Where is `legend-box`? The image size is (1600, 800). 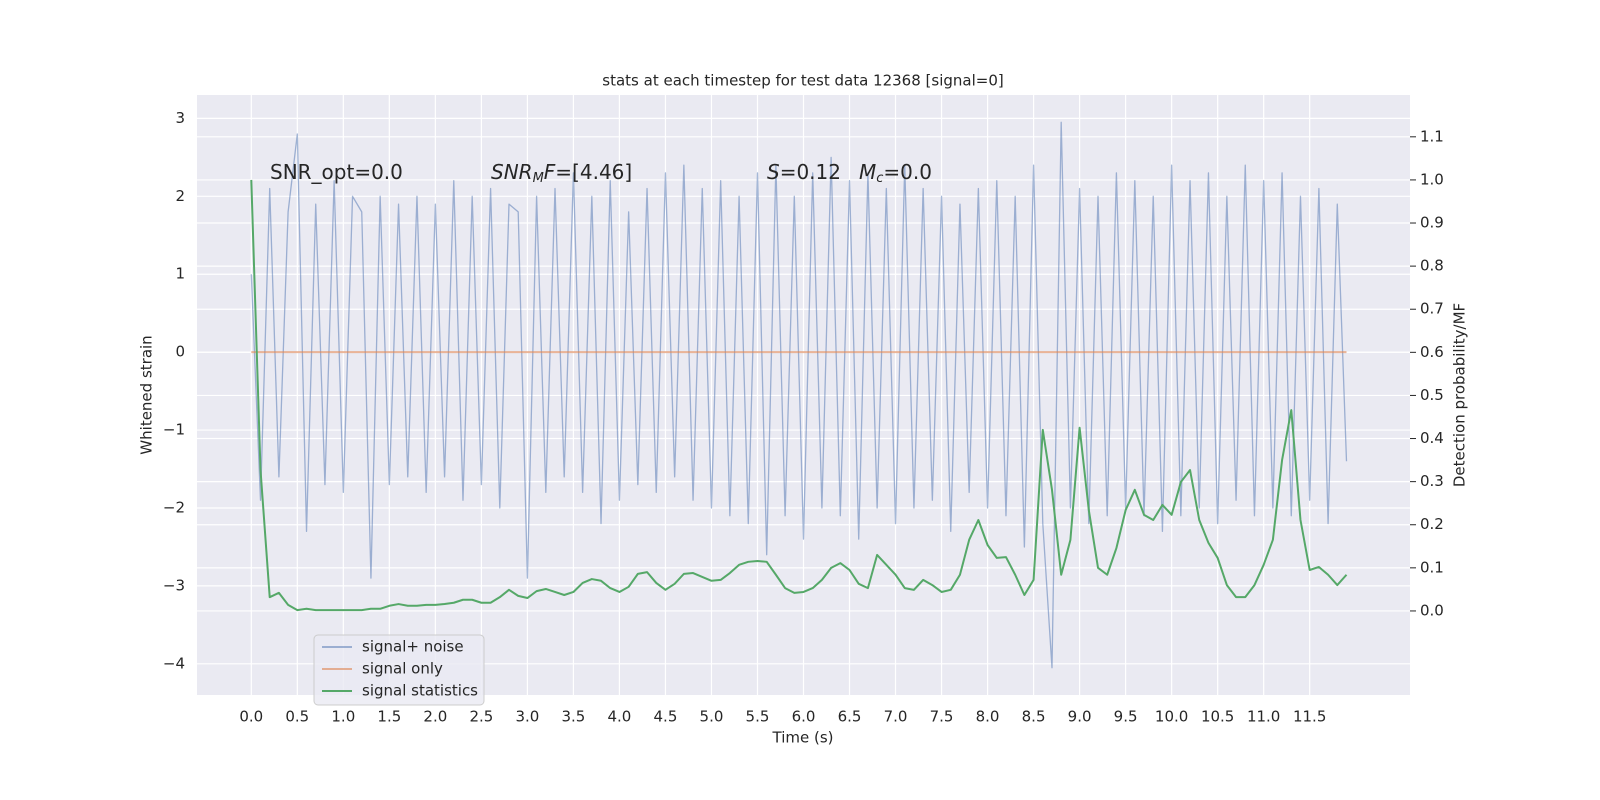 legend-box is located at coordinates (399, 670).